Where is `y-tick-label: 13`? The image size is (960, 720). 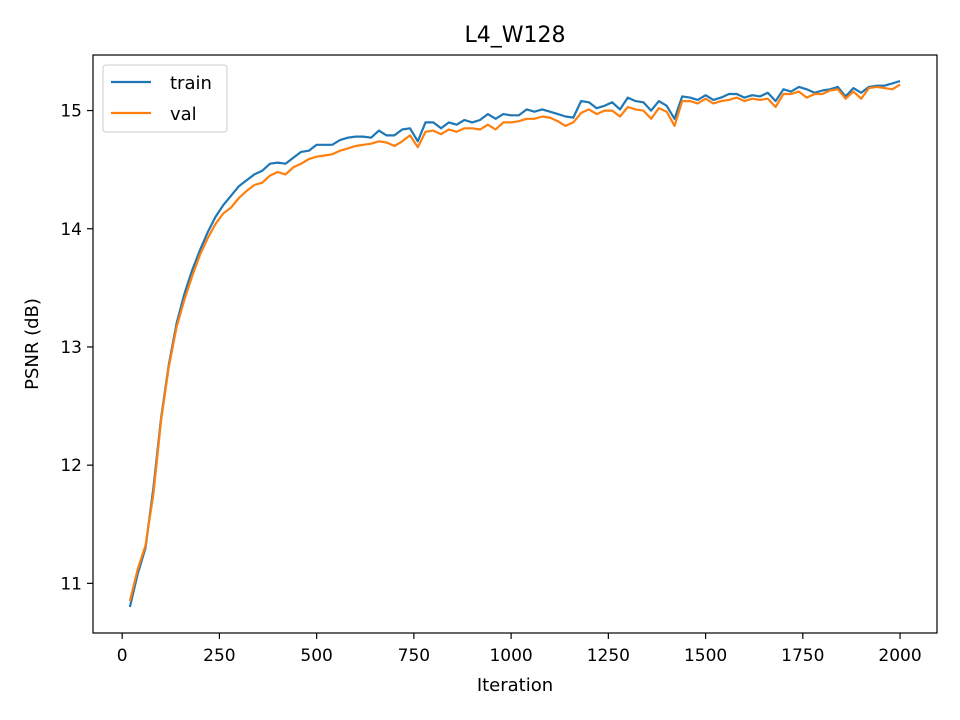
y-tick-label: 13 is located at coordinates (71, 348).